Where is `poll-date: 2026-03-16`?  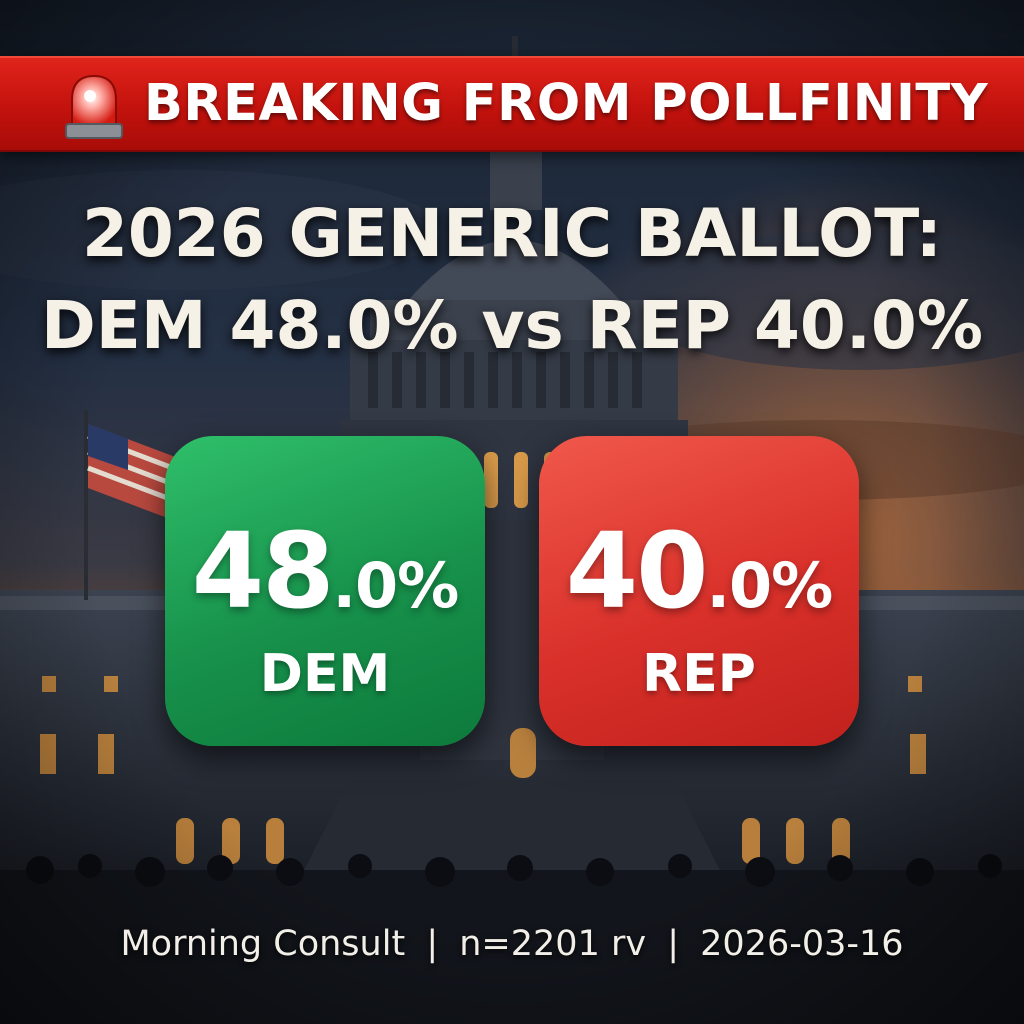
poll-date: 2026-03-16 is located at coordinates (802, 944).